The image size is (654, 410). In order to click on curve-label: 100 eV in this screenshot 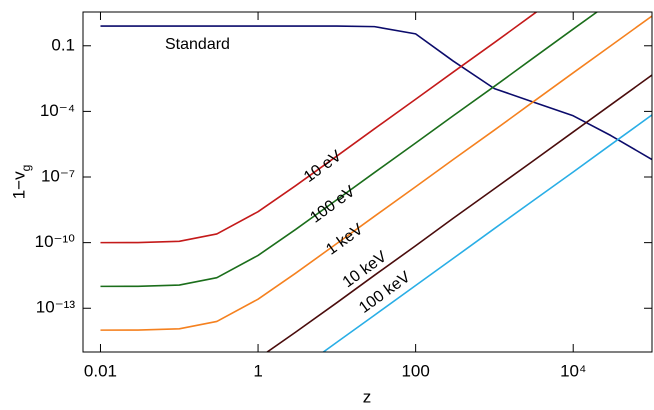, I will do `click(332, 205)`.